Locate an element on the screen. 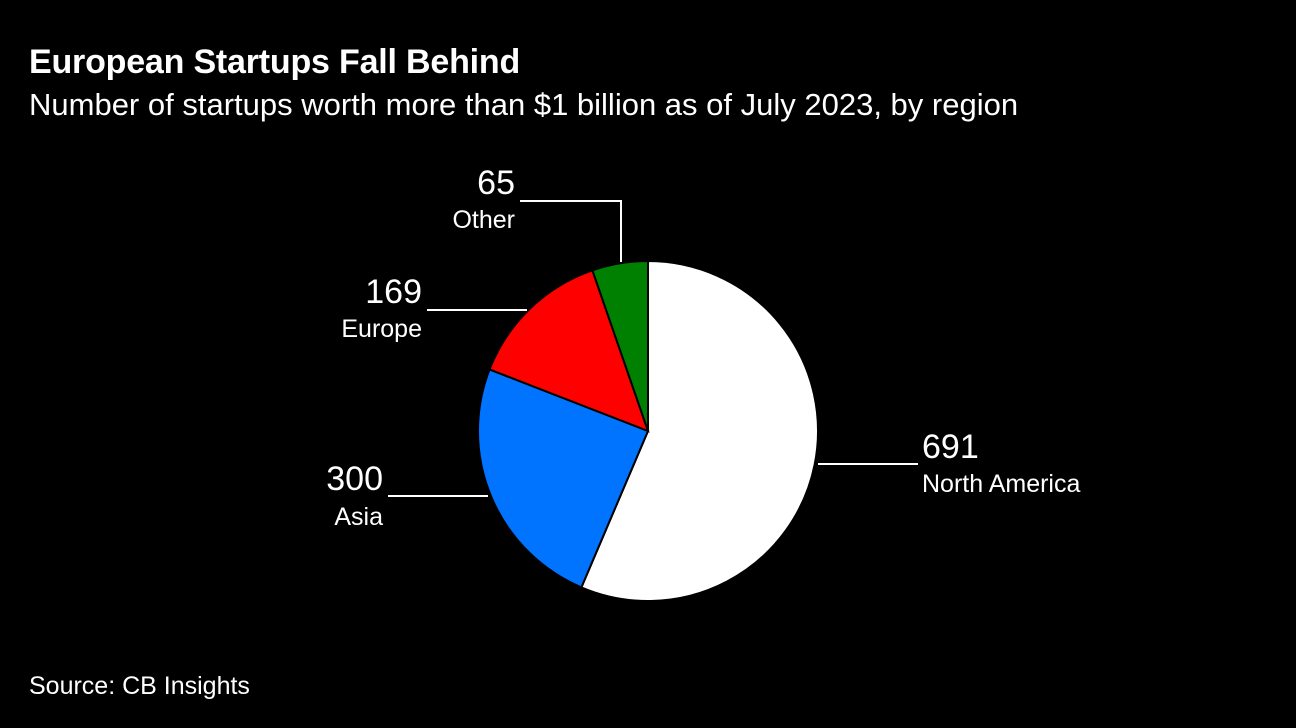 The width and height of the screenshot is (1296, 728). pie-slice-north-america is located at coordinates (699, 430).